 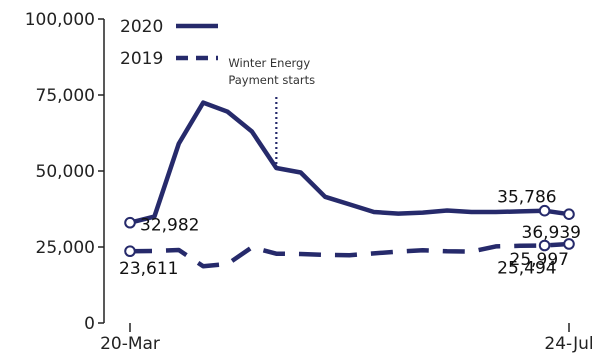 I want to click on data-label: 32,982, so click(x=169, y=226).